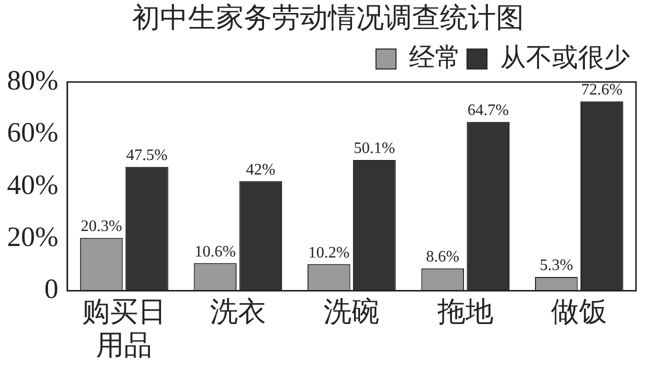 Image resolution: width=656 pixels, height=370 pixels. What do you see at coordinates (261, 169) in the screenshot?
I see `data-label: 42%` at bounding box center [261, 169].